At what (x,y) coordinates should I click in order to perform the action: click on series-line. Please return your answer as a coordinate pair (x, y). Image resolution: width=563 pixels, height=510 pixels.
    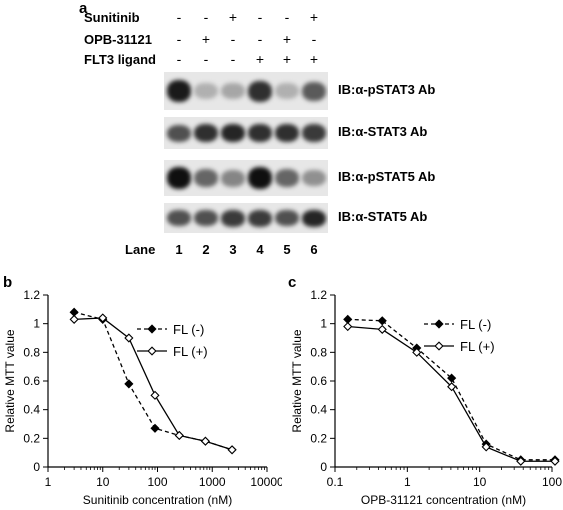
    Looking at the image, I should click on (451, 393).